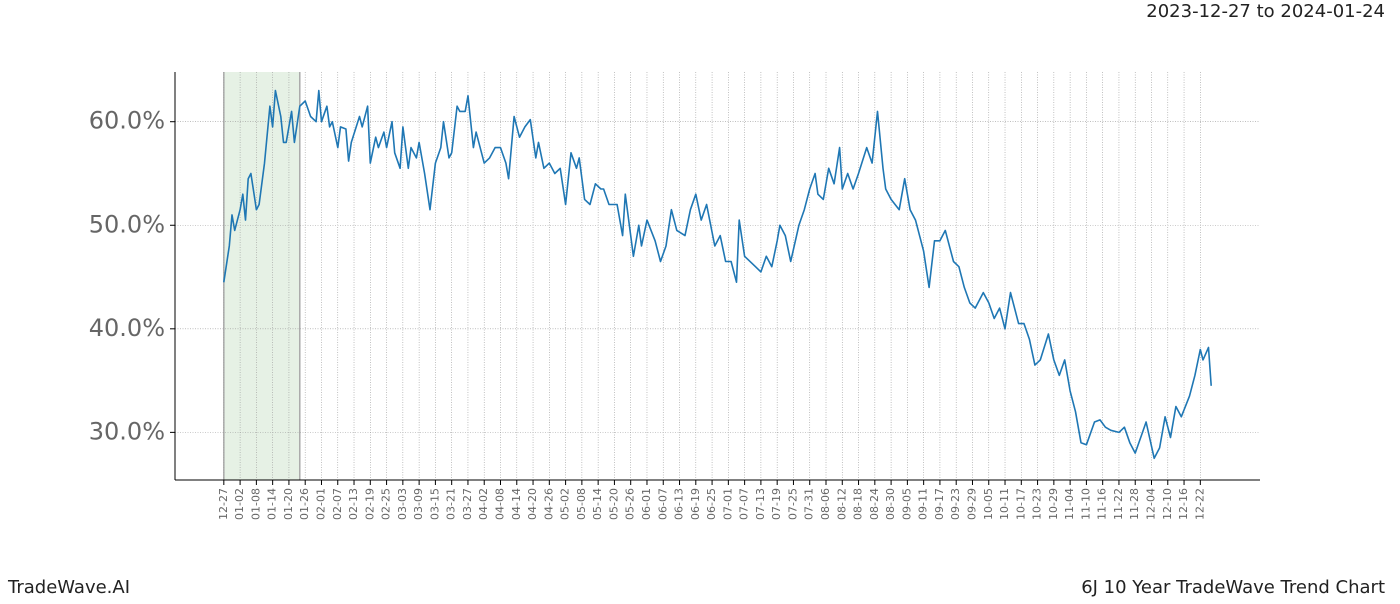  Describe the element at coordinates (1004, 504) in the screenshot. I see `x-tick-label: 10-11` at that location.